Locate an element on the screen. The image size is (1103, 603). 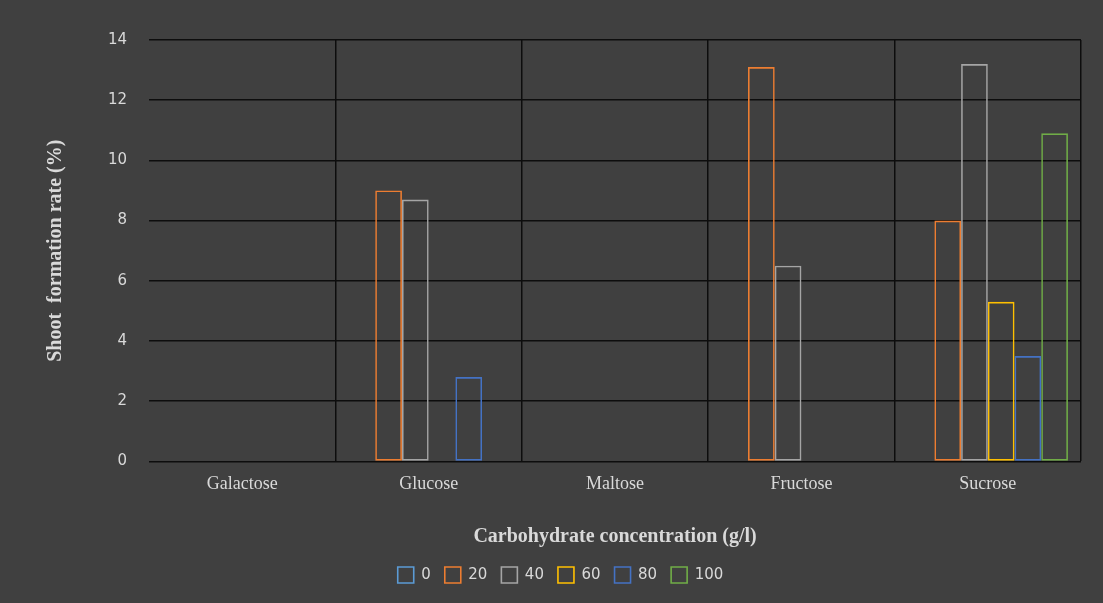
legend-label: 60 is located at coordinates (591, 573).